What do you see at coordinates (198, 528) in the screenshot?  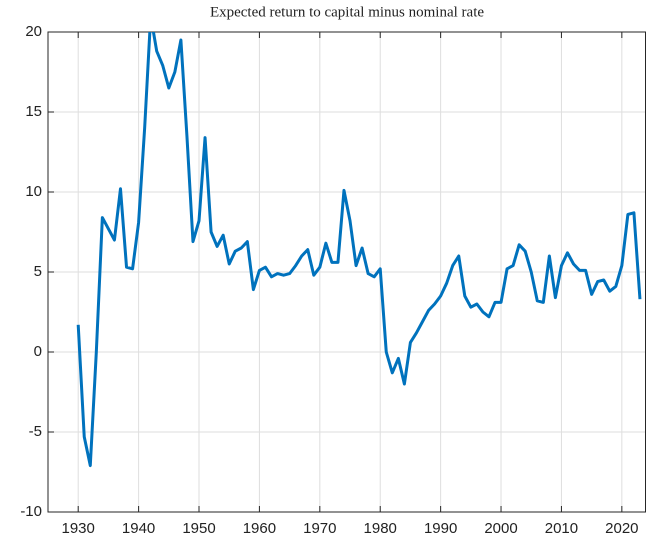 I see `x-tick-label: 1950` at bounding box center [198, 528].